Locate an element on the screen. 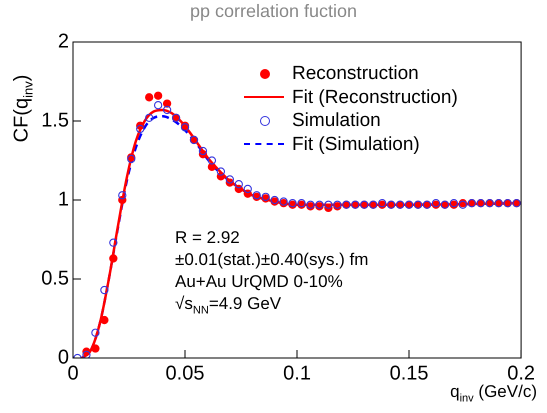  x-tick-label: 0.1 is located at coordinates (297, 373).